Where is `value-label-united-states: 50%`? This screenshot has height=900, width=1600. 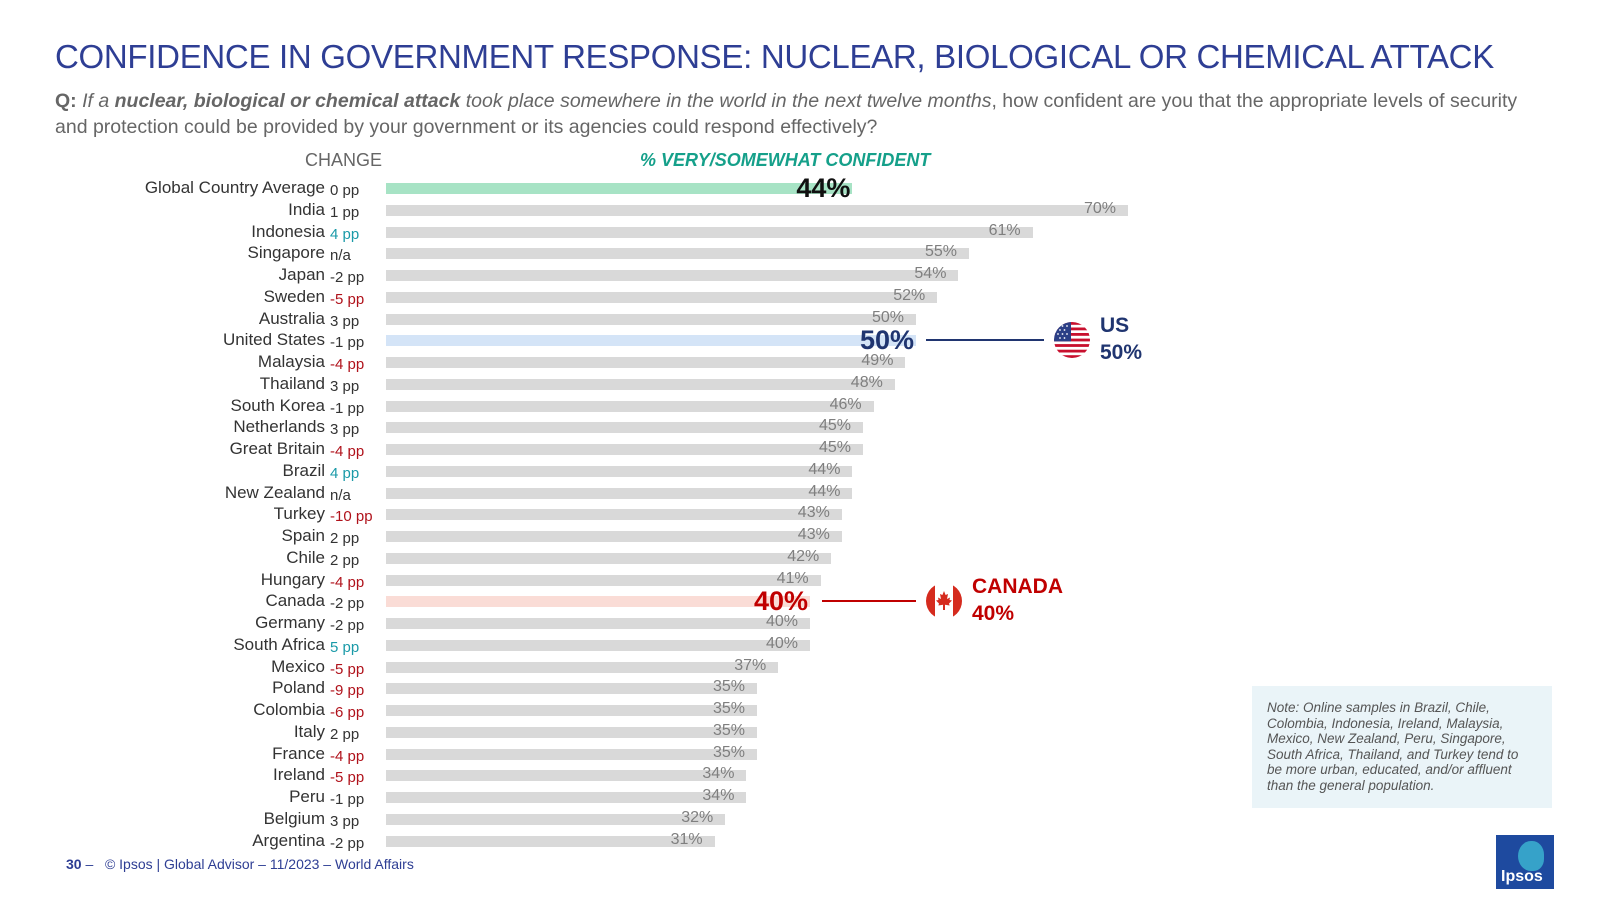
value-label-united-states: 50% is located at coordinates (887, 340).